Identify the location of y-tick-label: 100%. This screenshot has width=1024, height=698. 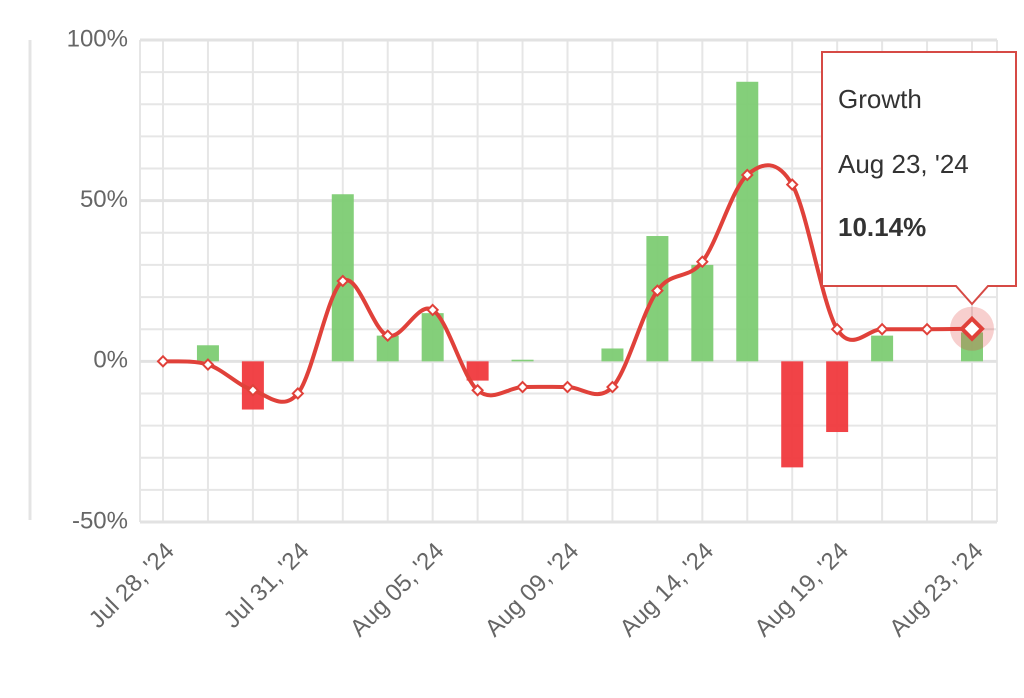
(97, 38).